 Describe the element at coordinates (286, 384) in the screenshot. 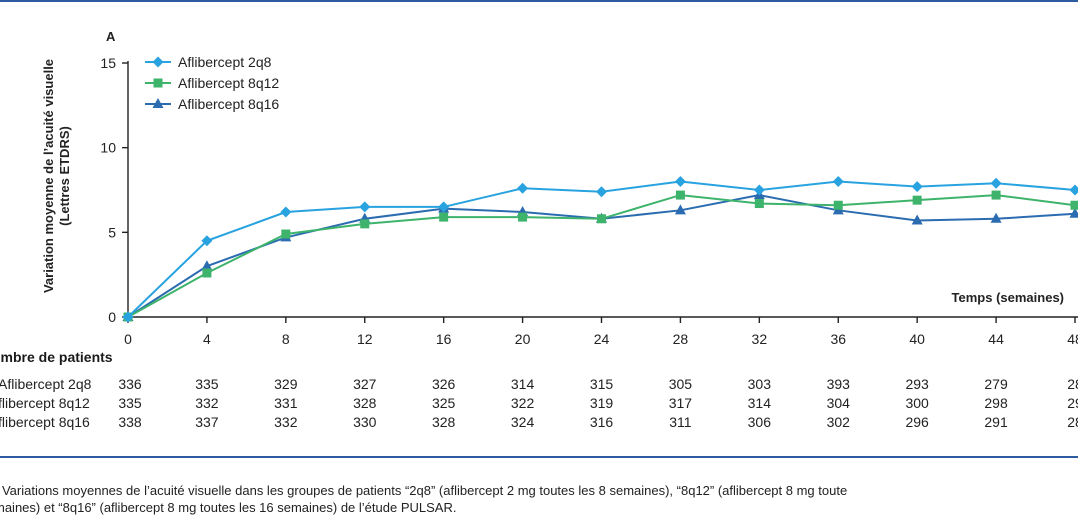

I see `patients-count: 329` at that location.